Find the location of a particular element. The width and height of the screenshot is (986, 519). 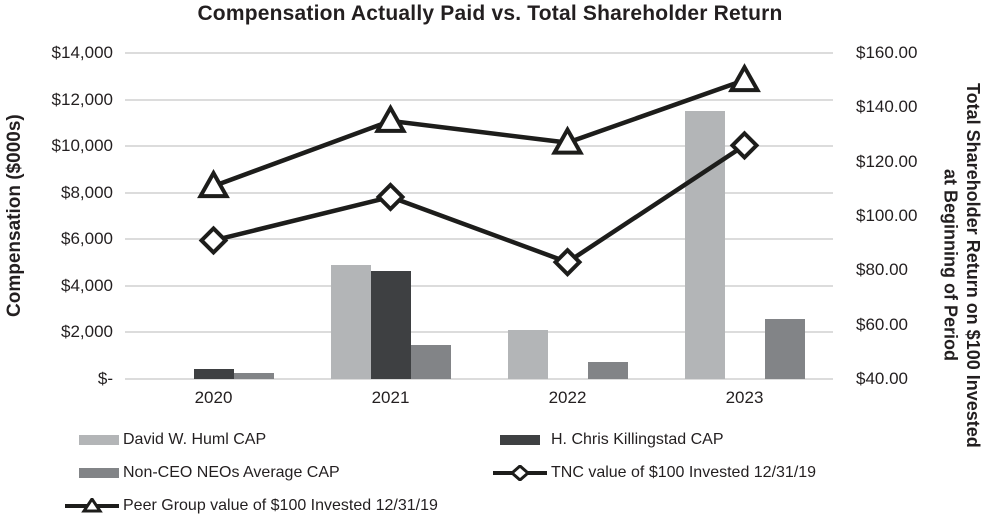

bar-non-ceo-neos-average-cap-2023 is located at coordinates (784, 349).